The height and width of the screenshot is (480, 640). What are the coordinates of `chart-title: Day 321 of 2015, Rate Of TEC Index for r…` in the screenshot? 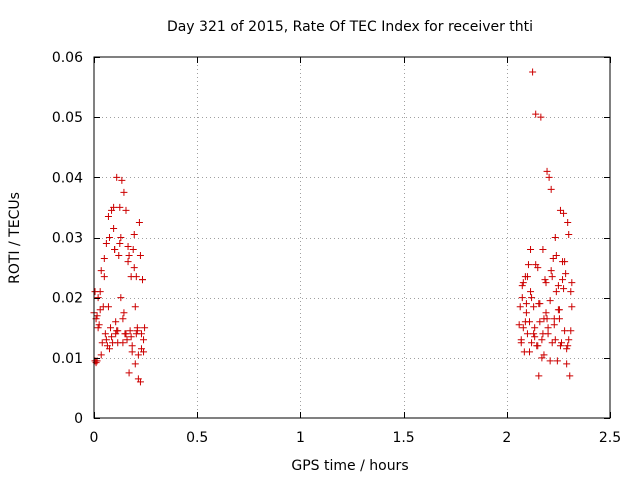 It's located at (350, 27).